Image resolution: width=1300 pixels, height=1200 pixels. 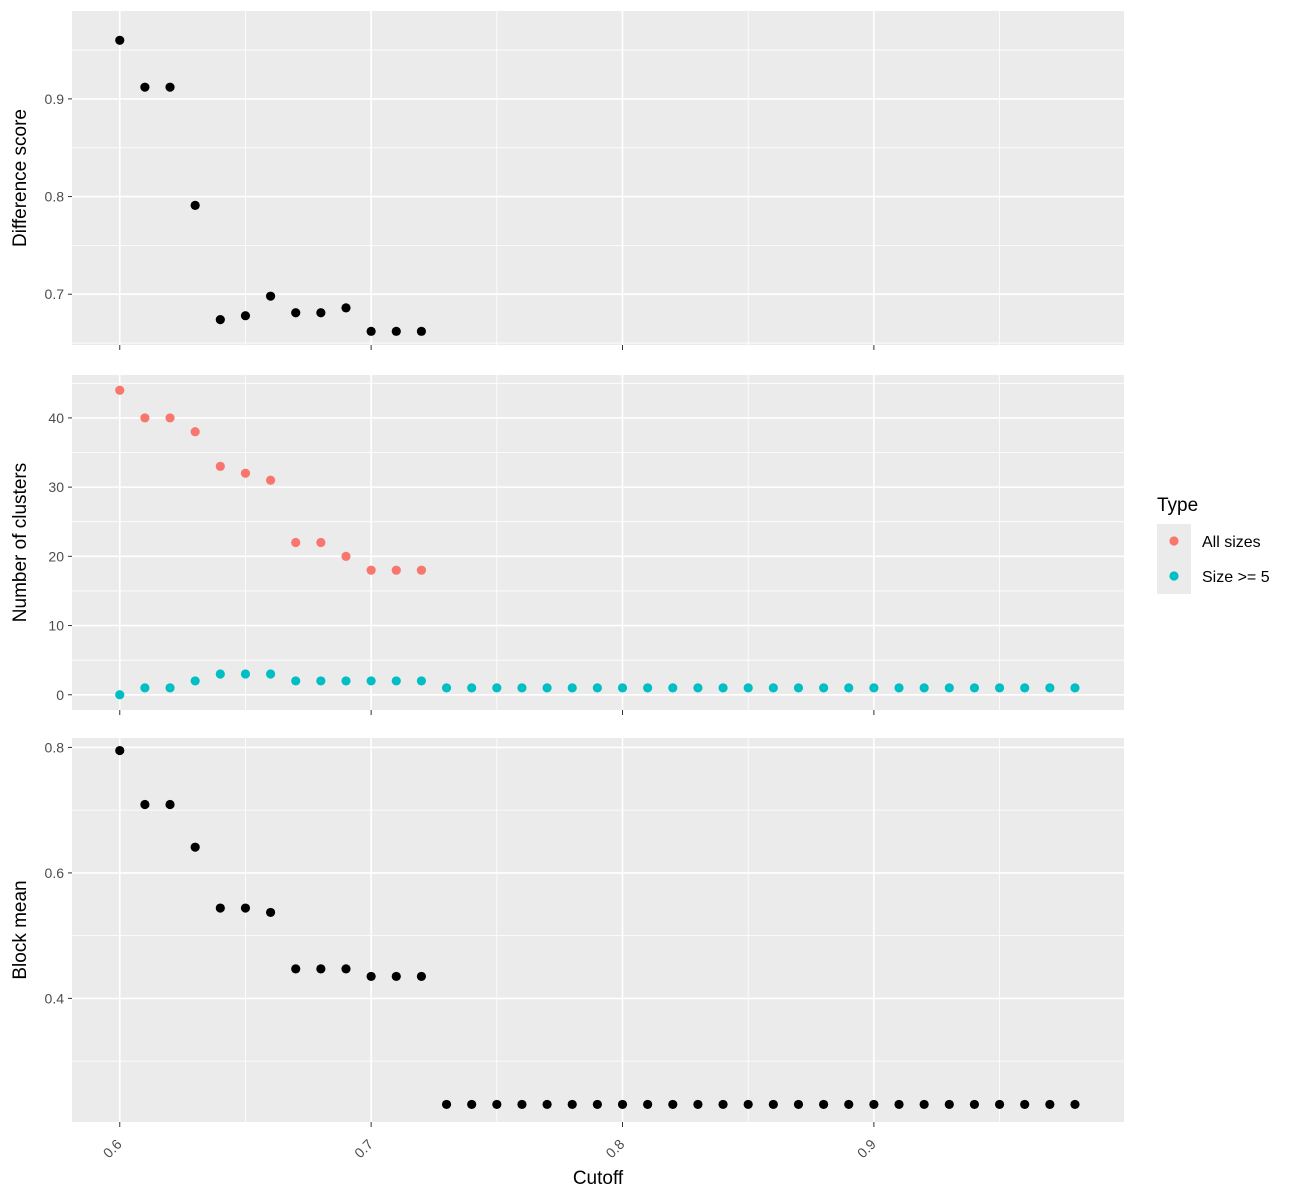 I want to click on legend-label: Size >= 5, so click(x=1236, y=577).